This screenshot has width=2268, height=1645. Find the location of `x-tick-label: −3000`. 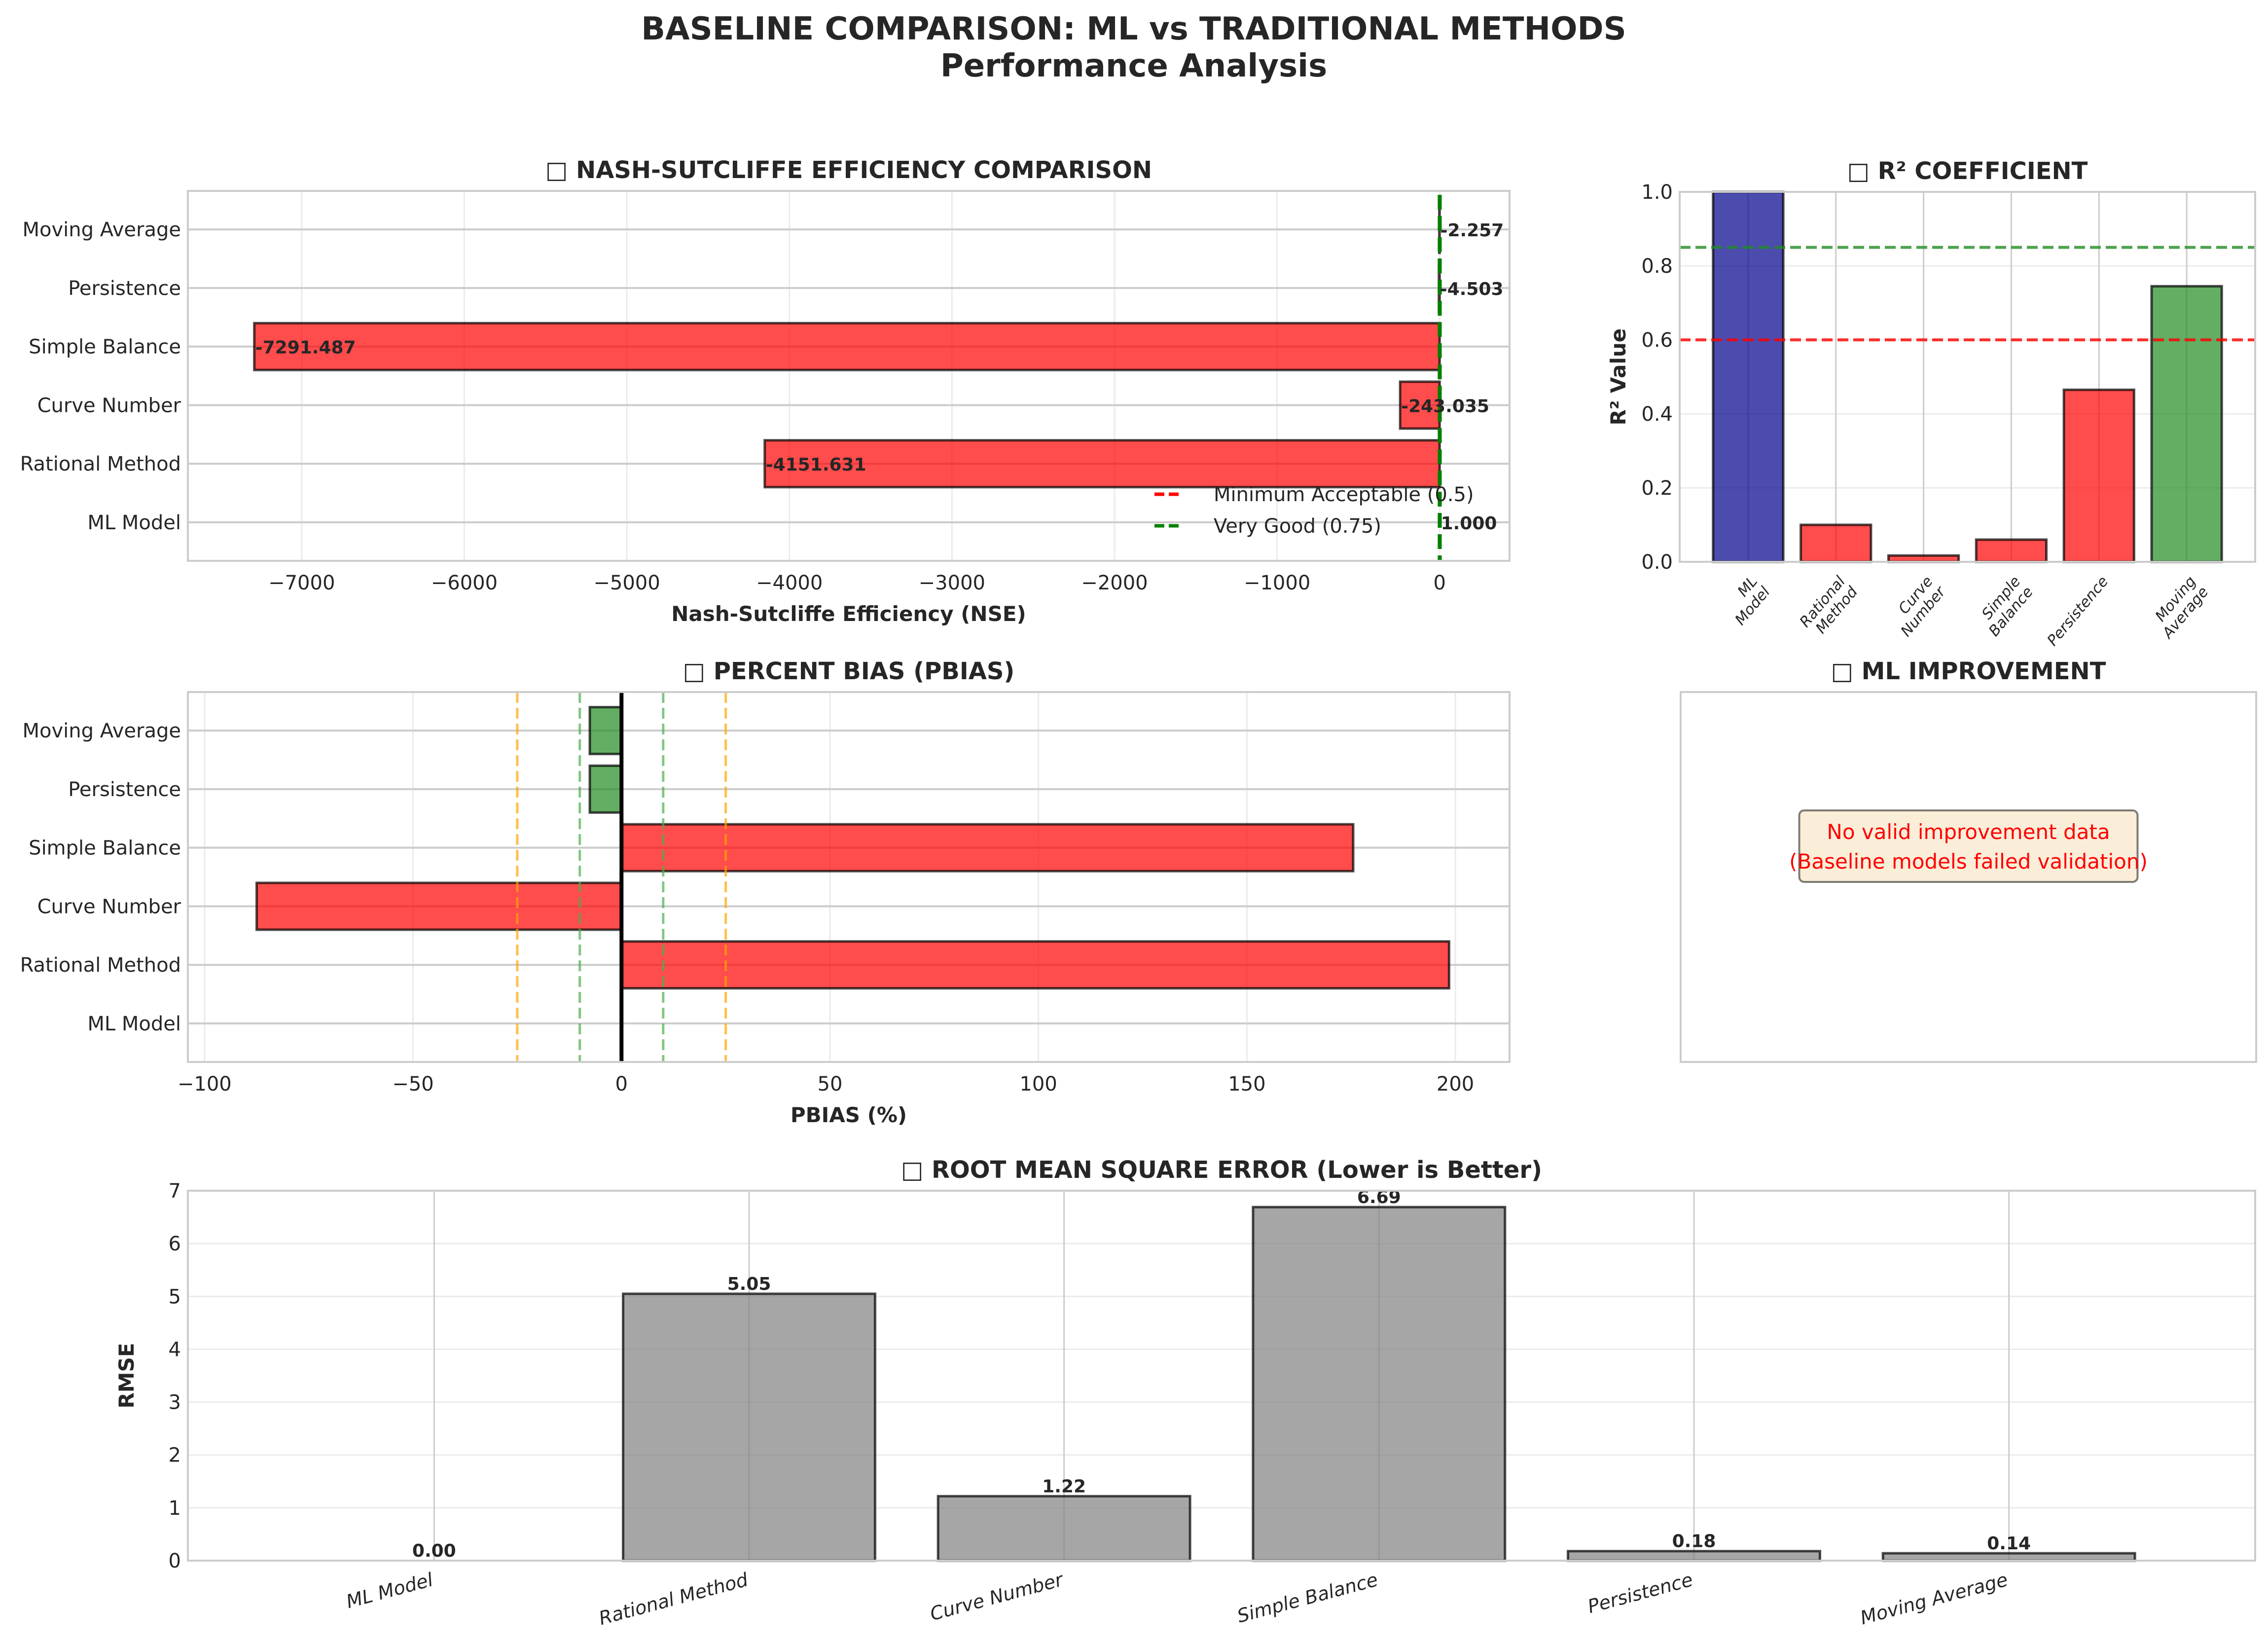

x-tick-label: −3000 is located at coordinates (952, 583).